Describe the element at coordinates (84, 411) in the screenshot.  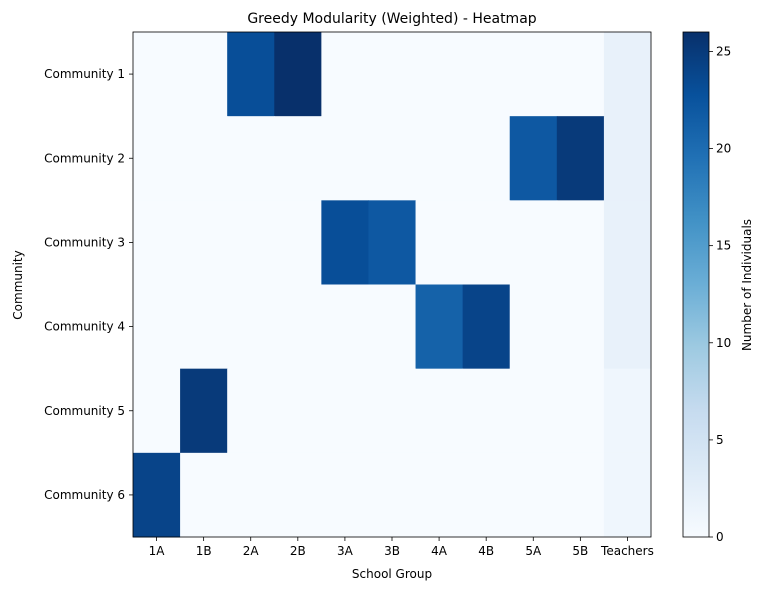
I see `y-tick-label: Community 5` at that location.